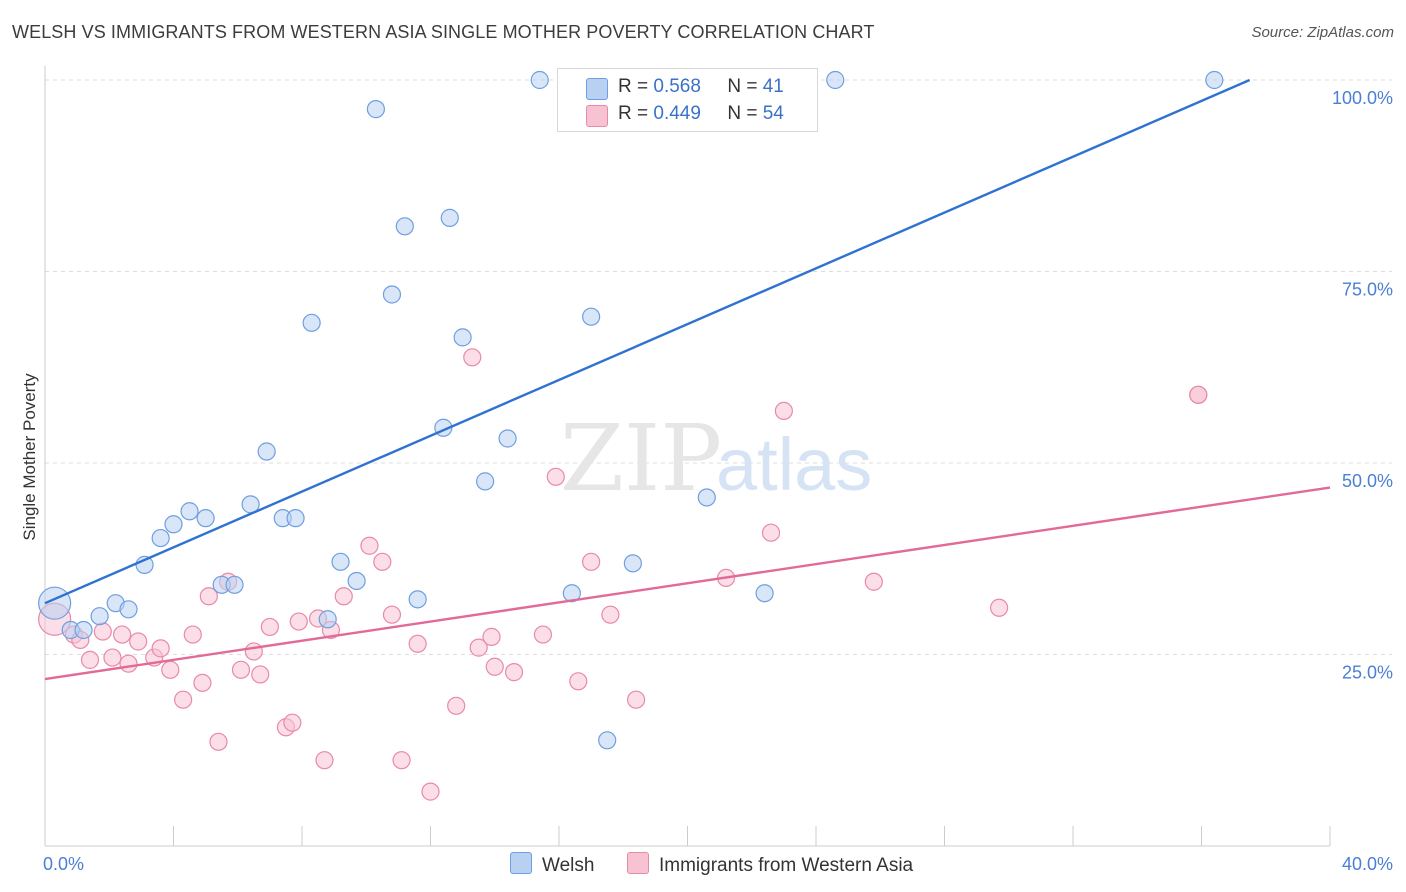  I want to click on immigrants-swatch, so click(597, 116).